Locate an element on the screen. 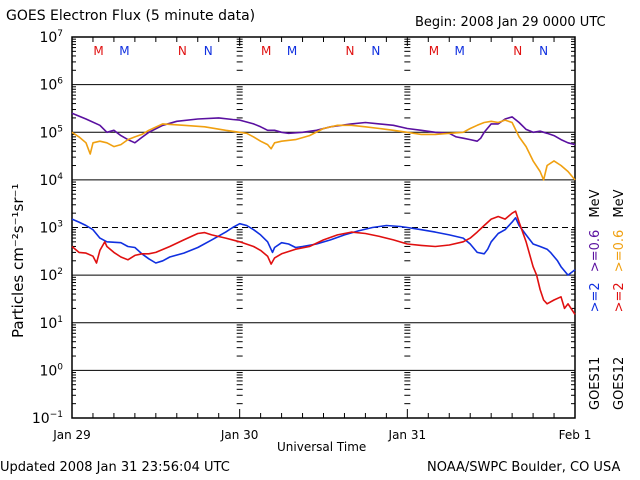  series-goes12-0-6-mev is located at coordinates (323, 150).